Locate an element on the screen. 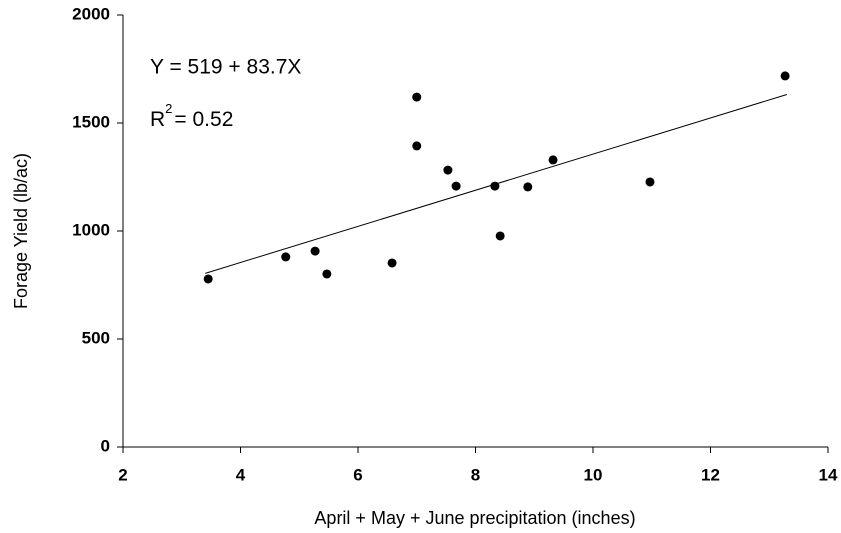  y-tick-label: 1500 is located at coordinates (91, 121).